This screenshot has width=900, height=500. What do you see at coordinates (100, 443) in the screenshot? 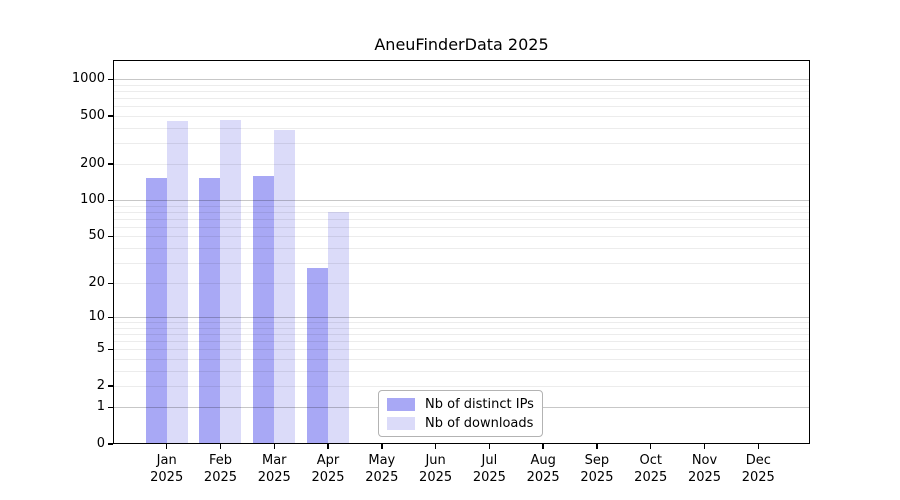
I see `y-tick-label: 0` at bounding box center [100, 443].